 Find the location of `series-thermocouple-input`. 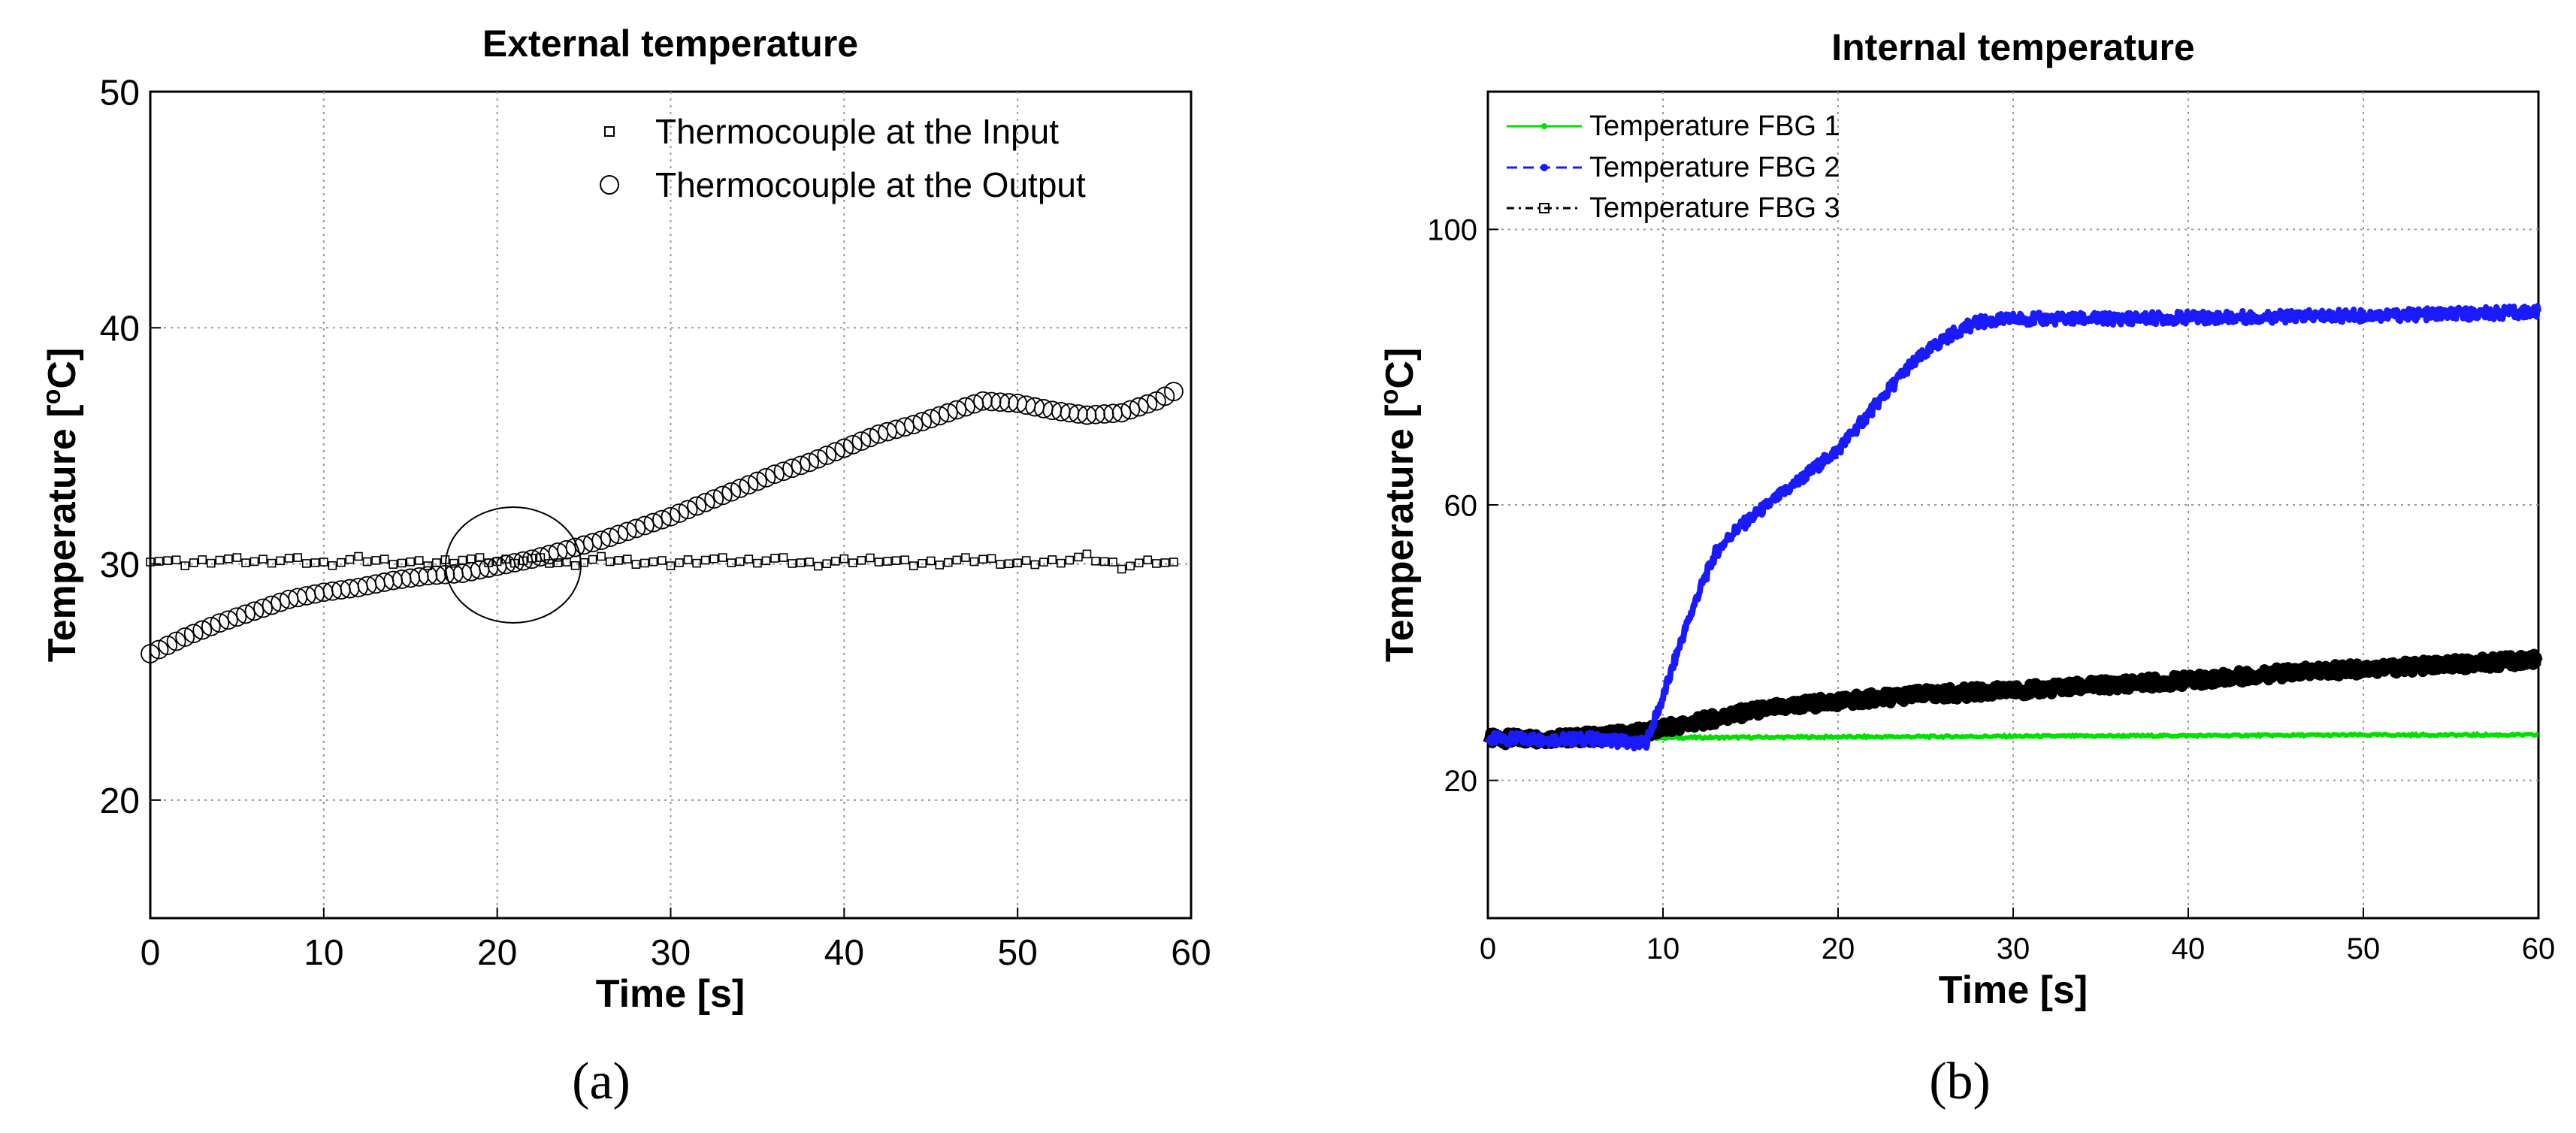

series-thermocouple-input is located at coordinates (662, 561).